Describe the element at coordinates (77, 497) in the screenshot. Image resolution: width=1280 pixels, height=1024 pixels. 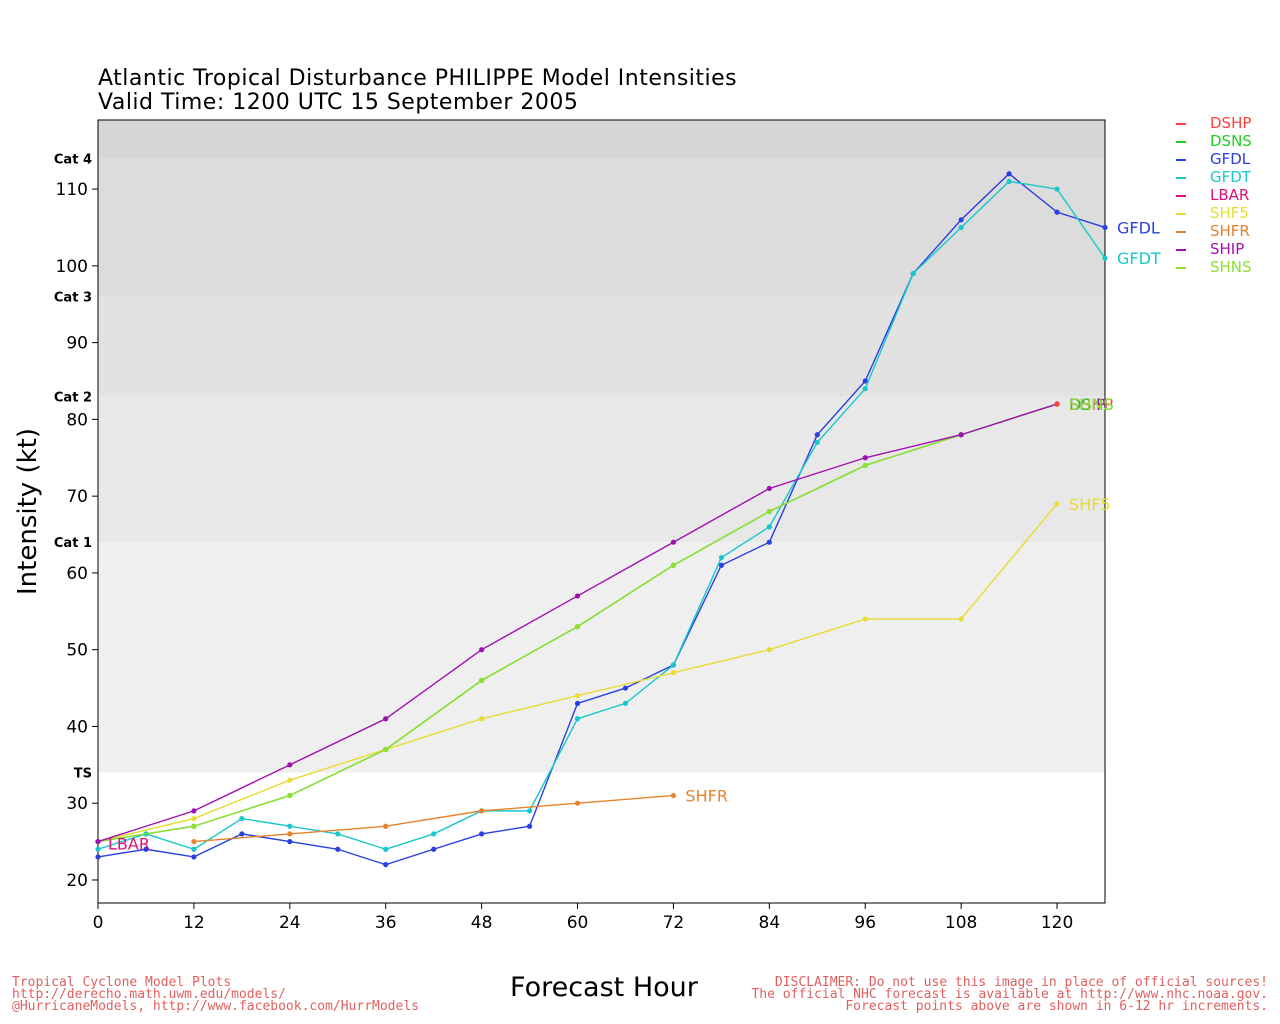
I see `y-tick-label: 70` at that location.